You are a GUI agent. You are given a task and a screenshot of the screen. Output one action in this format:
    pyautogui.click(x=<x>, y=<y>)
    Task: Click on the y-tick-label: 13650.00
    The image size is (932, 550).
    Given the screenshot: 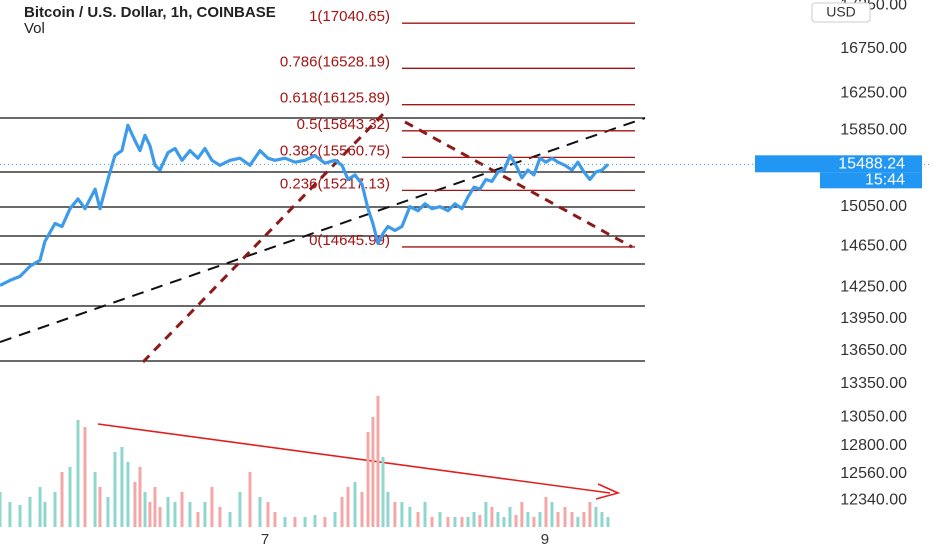 What is the action you would take?
    pyautogui.click(x=873, y=350)
    